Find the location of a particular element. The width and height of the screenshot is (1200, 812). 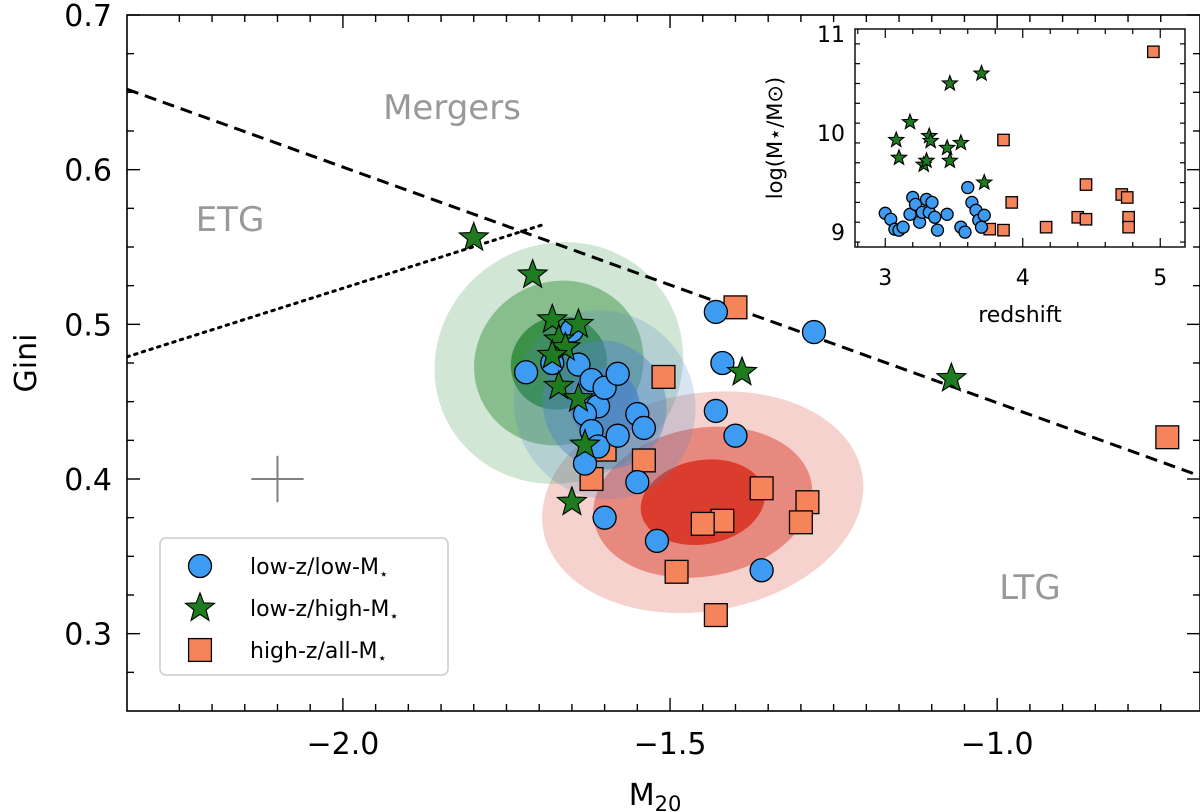

etg-ltg-boundary-line is located at coordinates (337, 290).